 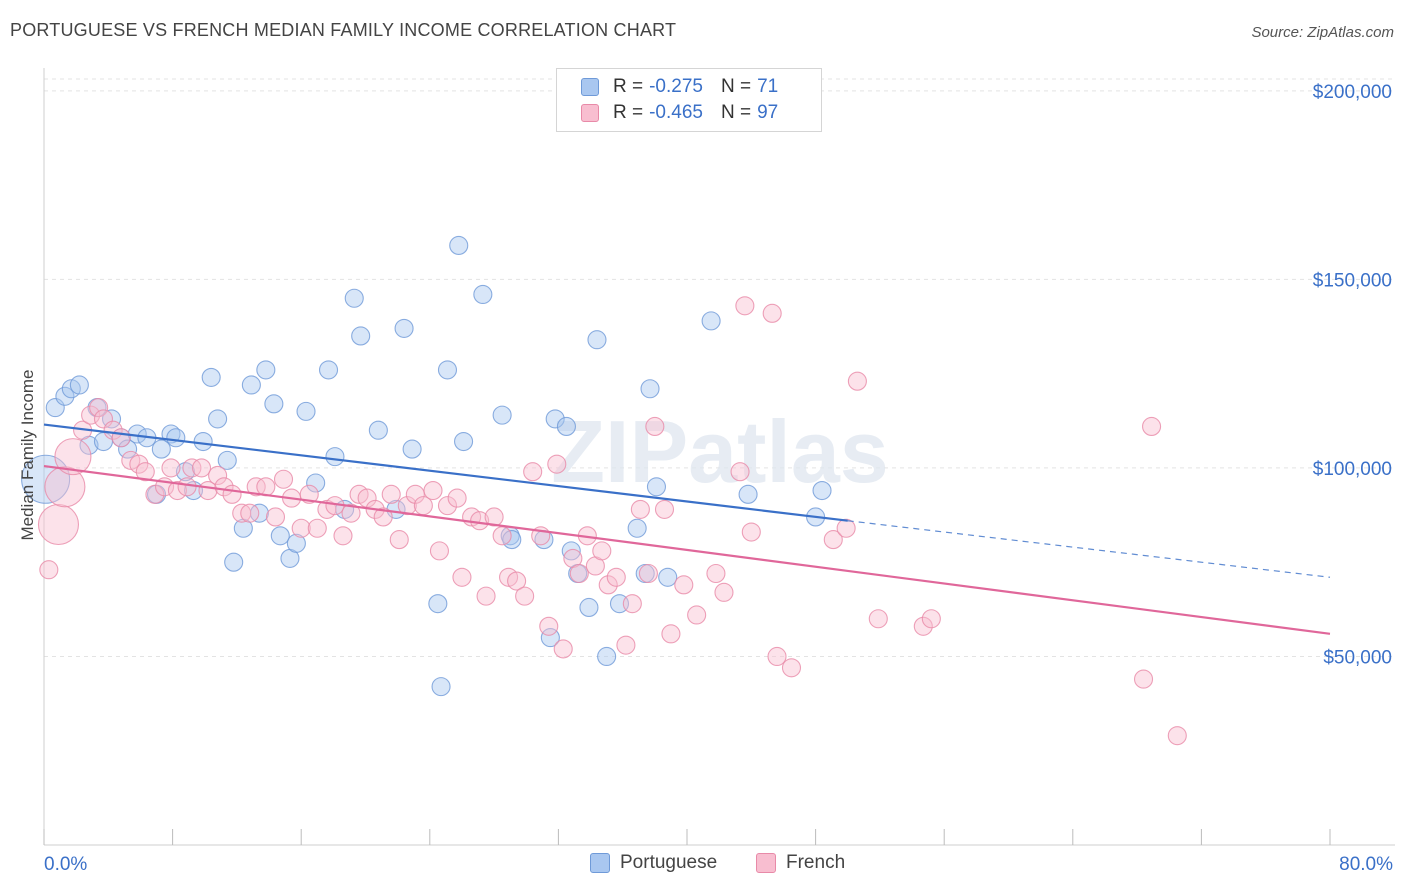 What do you see at coordinates (736, 112) in the screenshot?
I see `n-label: N =` at bounding box center [736, 112].